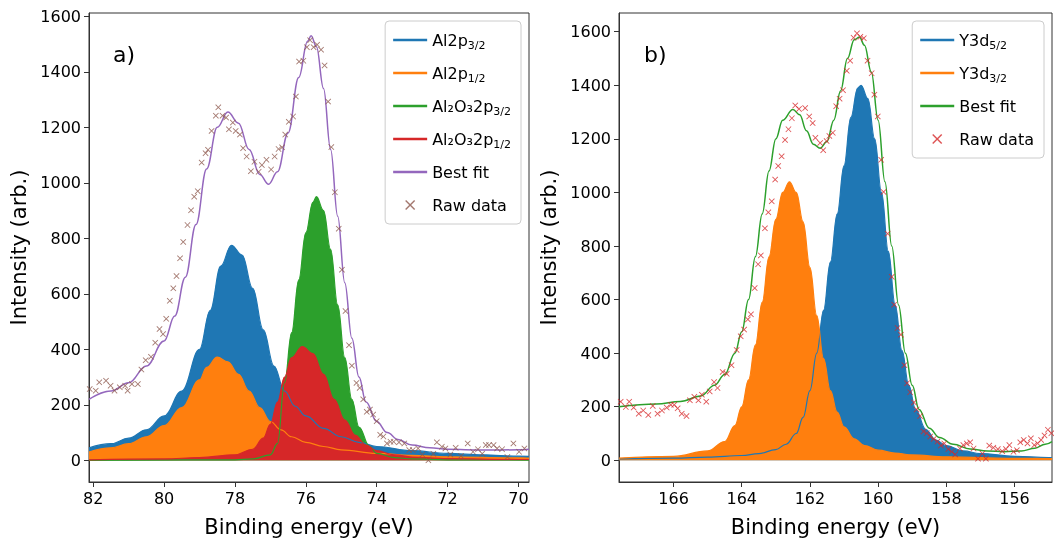  I want to click on x-tick-label: 158, so click(946, 498).